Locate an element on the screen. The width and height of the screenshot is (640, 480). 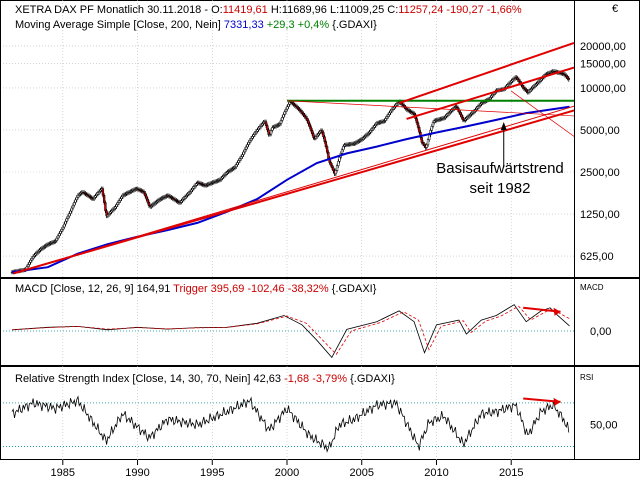
currency-symbol: € is located at coordinates (615, 9).